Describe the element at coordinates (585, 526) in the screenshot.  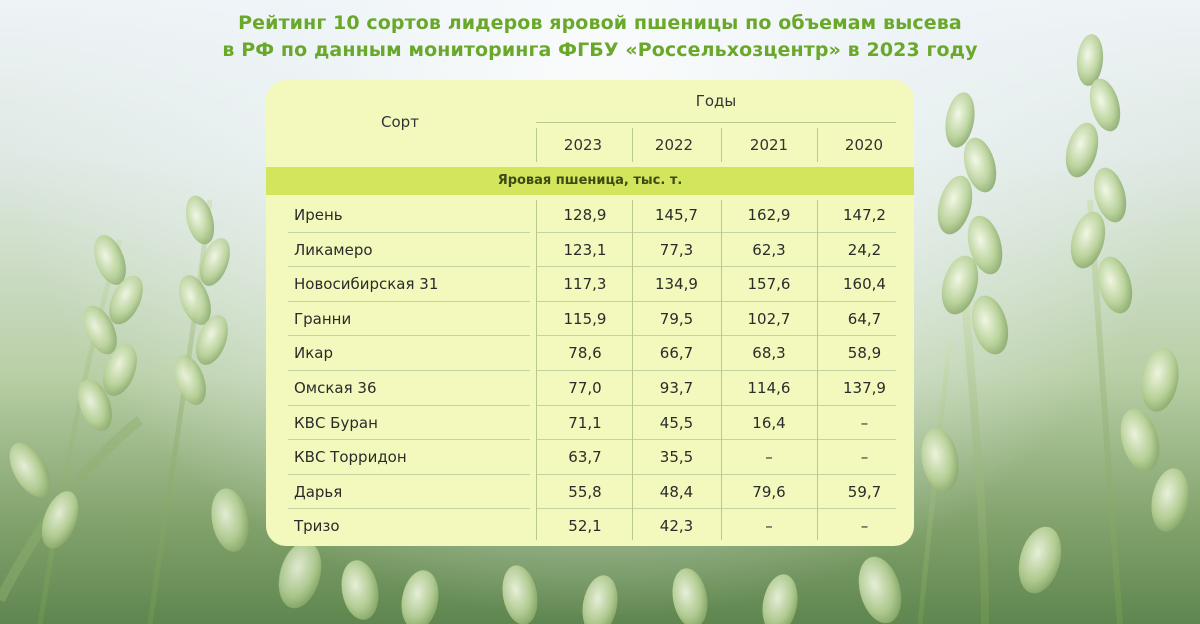
I see `value-cell-2023: 52,1` at that location.